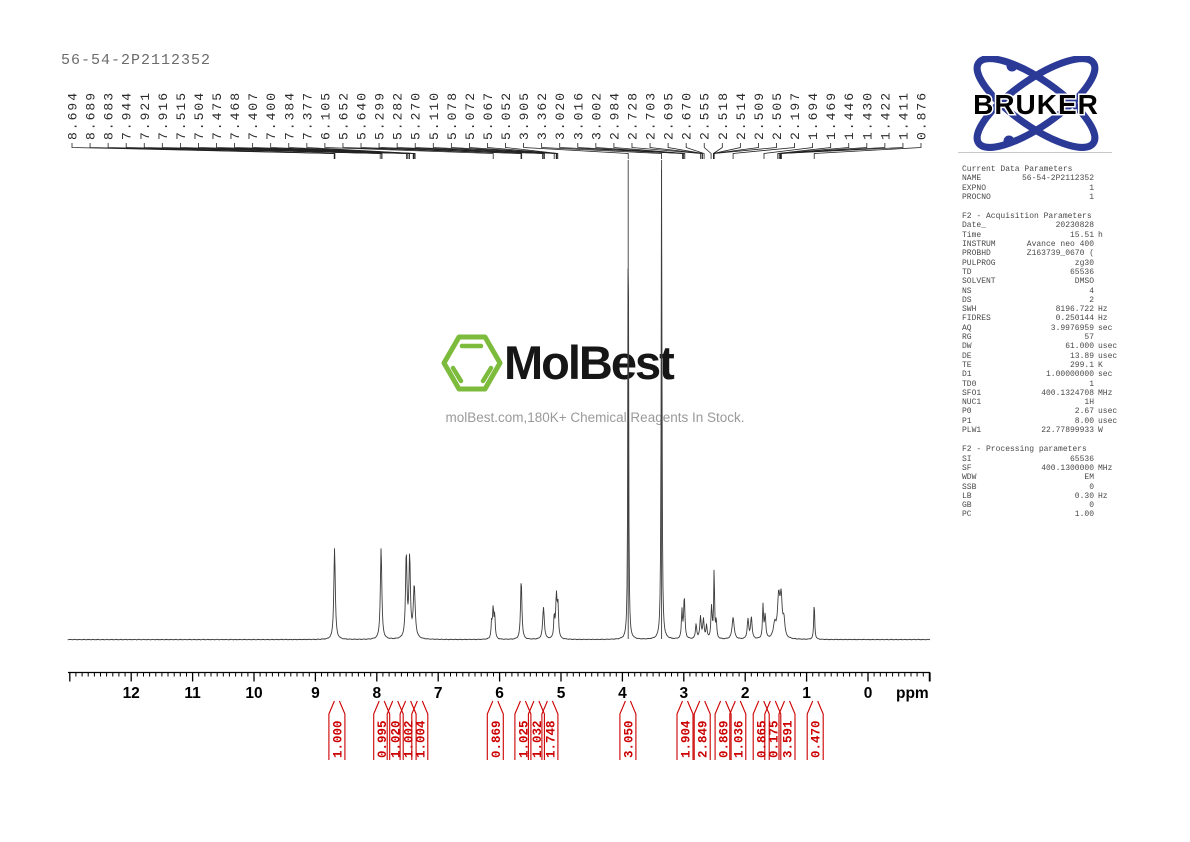  I want to click on parameter-value: 0.30, so click(1084, 496).